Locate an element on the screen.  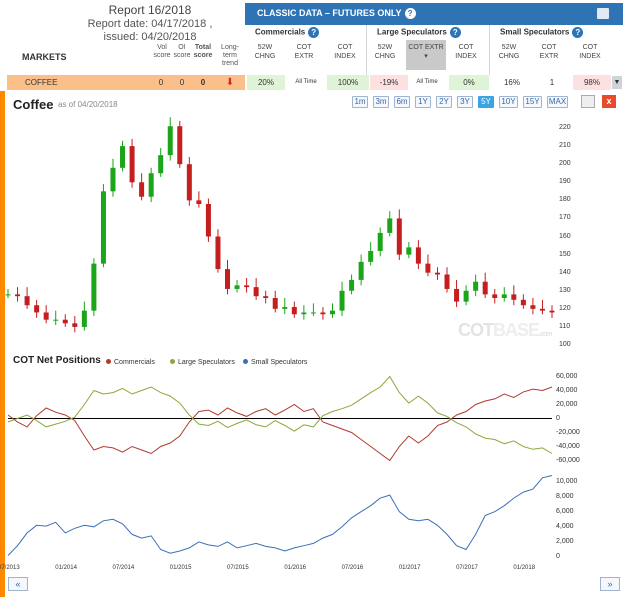
x-tick-label: 07/2016 is located at coordinates (352, 568).